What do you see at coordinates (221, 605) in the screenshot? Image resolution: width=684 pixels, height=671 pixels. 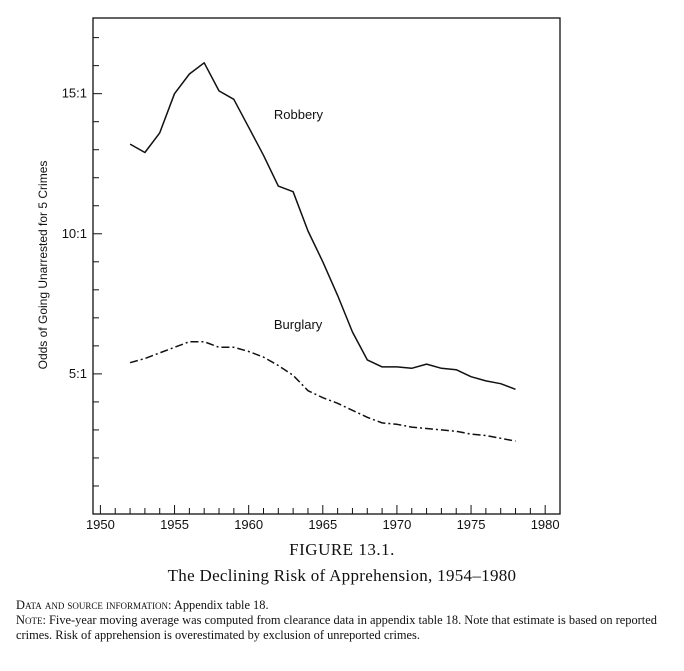 I see `source-text: Appendix table 18.` at bounding box center [221, 605].